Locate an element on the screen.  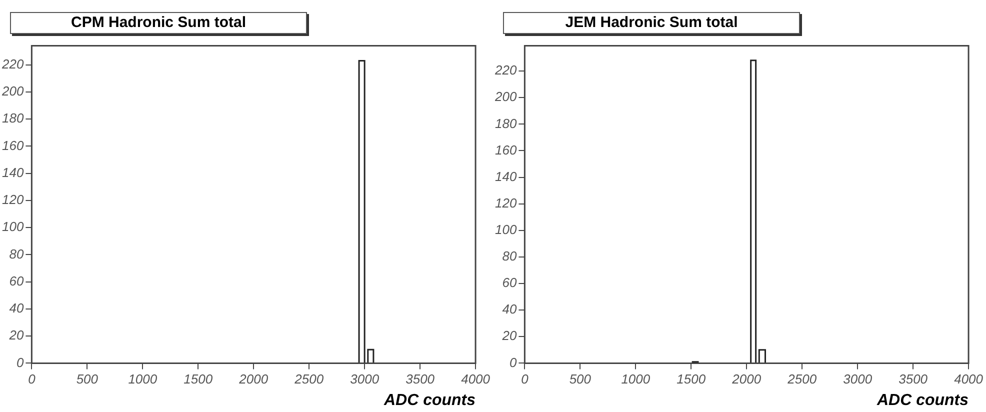
chart-title: JEM Hadronic Sum total is located at coordinates (651, 23).